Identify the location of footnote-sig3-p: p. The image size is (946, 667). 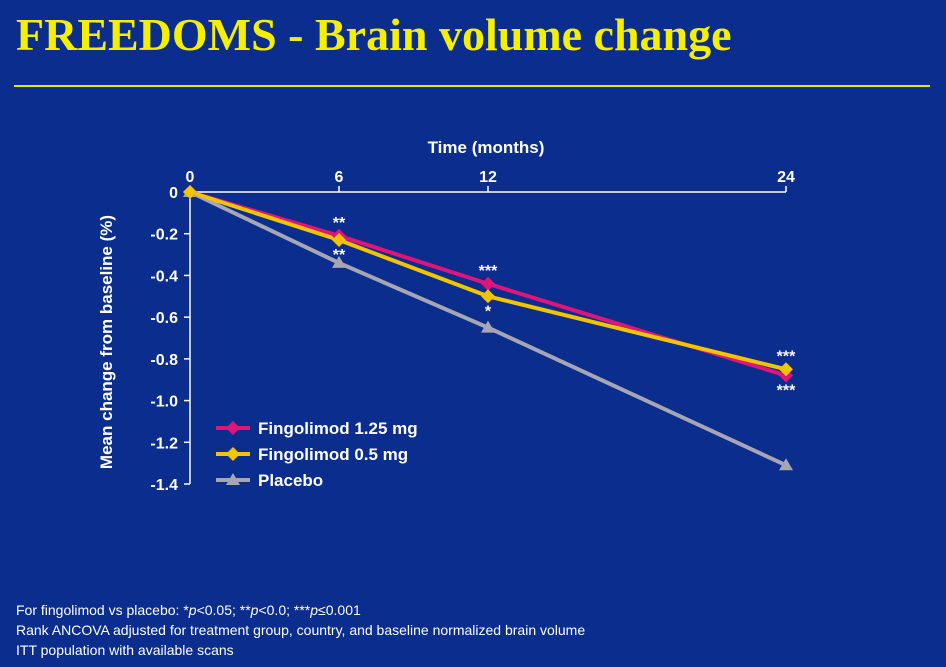
(314, 610).